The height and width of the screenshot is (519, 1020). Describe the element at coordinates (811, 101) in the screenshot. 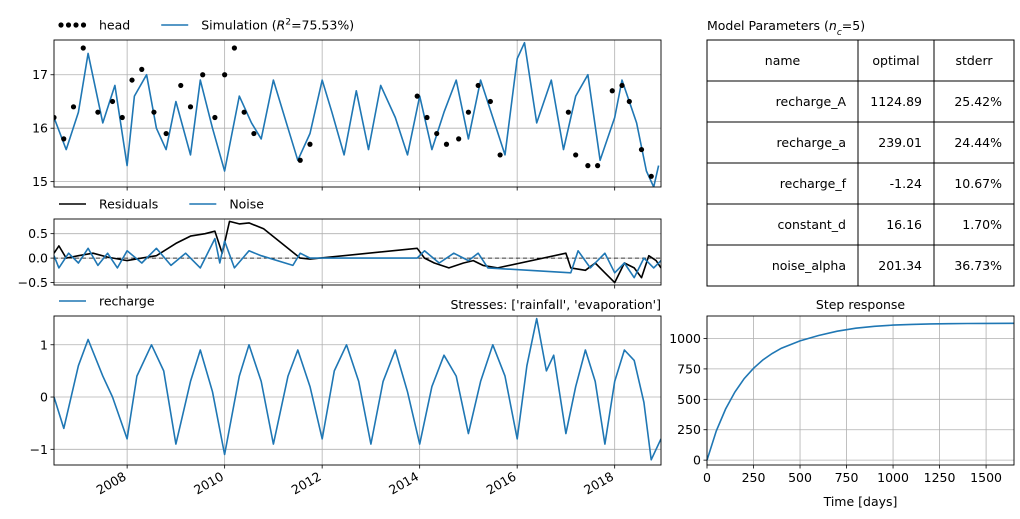

I see `table-cell-name: recharge_A` at that location.